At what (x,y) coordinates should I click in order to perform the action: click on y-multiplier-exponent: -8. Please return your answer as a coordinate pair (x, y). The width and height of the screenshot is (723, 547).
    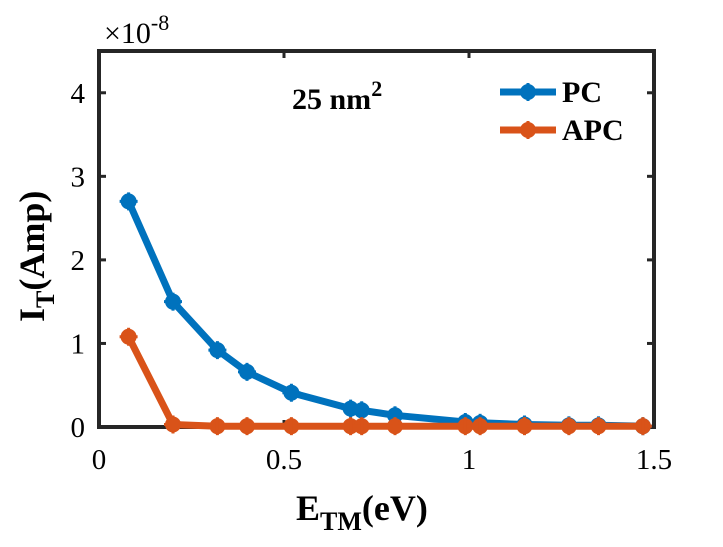
    Looking at the image, I should click on (160, 22).